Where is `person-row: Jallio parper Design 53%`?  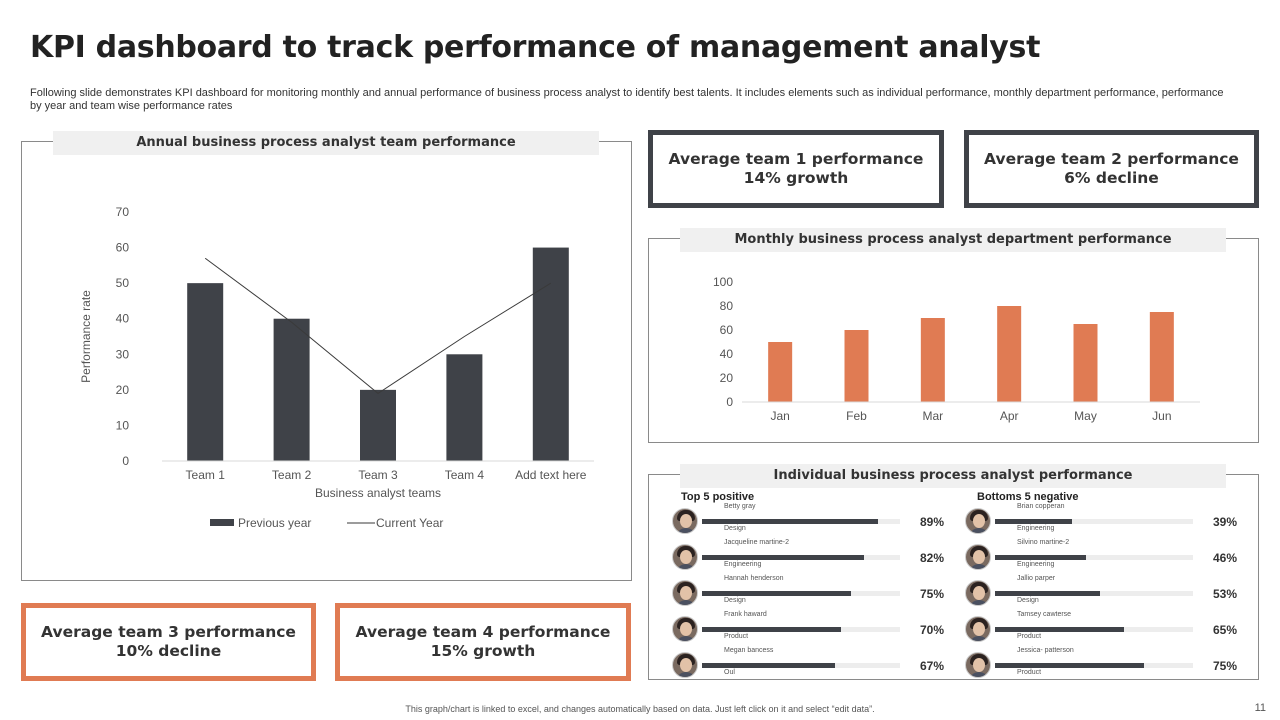
person-row: Jallio parper Design 53% is located at coordinates (1110, 593).